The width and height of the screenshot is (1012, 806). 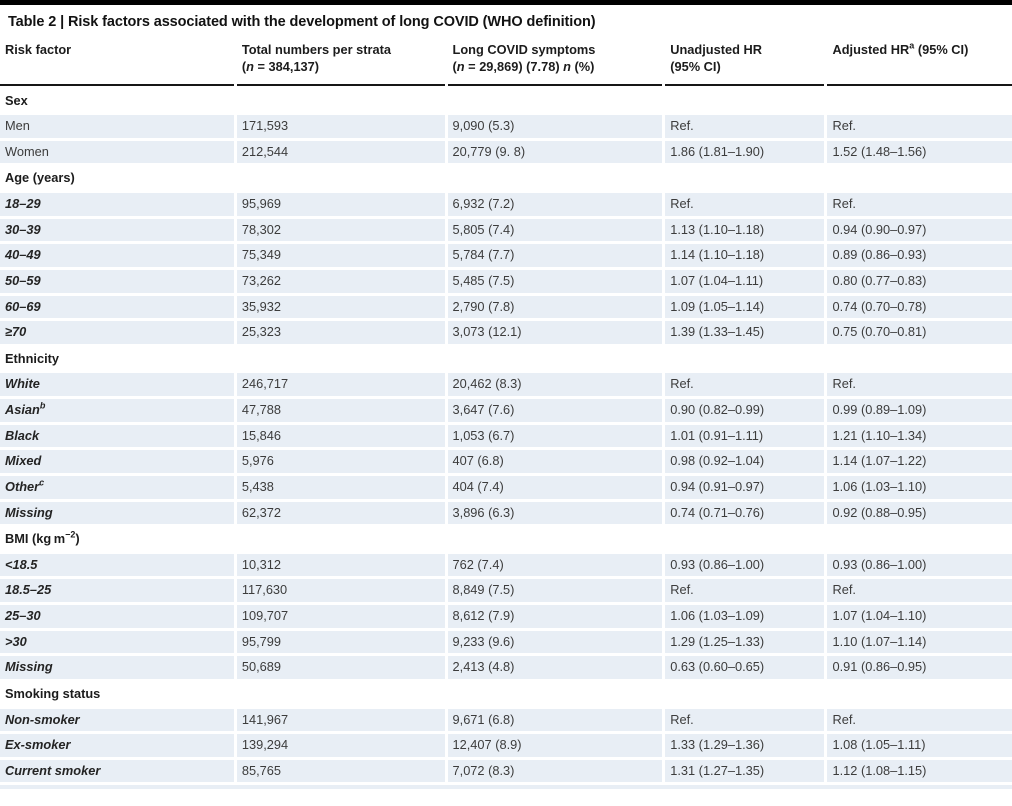 What do you see at coordinates (506, 539) in the screenshot?
I see `section-header-row: BMI (kg m−2)` at bounding box center [506, 539].